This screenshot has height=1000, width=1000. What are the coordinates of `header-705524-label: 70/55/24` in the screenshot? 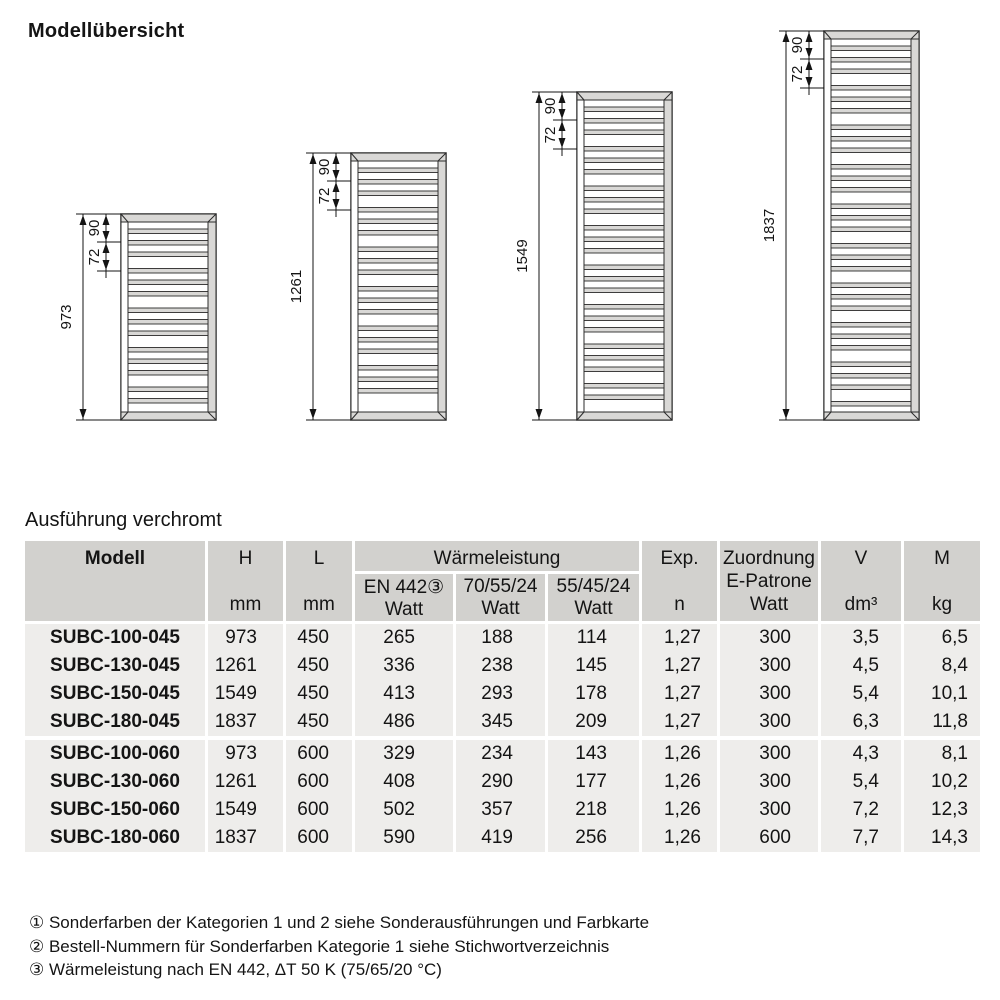 It's located at (500, 586).